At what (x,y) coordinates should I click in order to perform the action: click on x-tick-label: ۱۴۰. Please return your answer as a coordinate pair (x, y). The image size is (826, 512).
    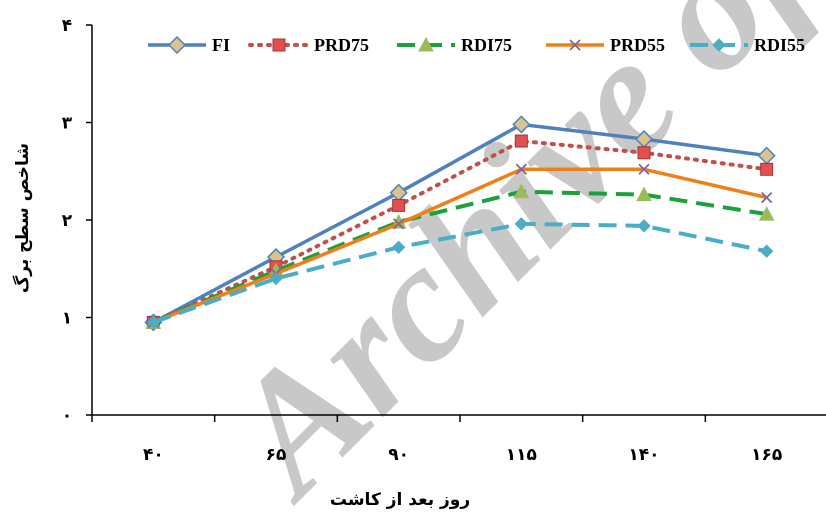
    Looking at the image, I should click on (643, 455).